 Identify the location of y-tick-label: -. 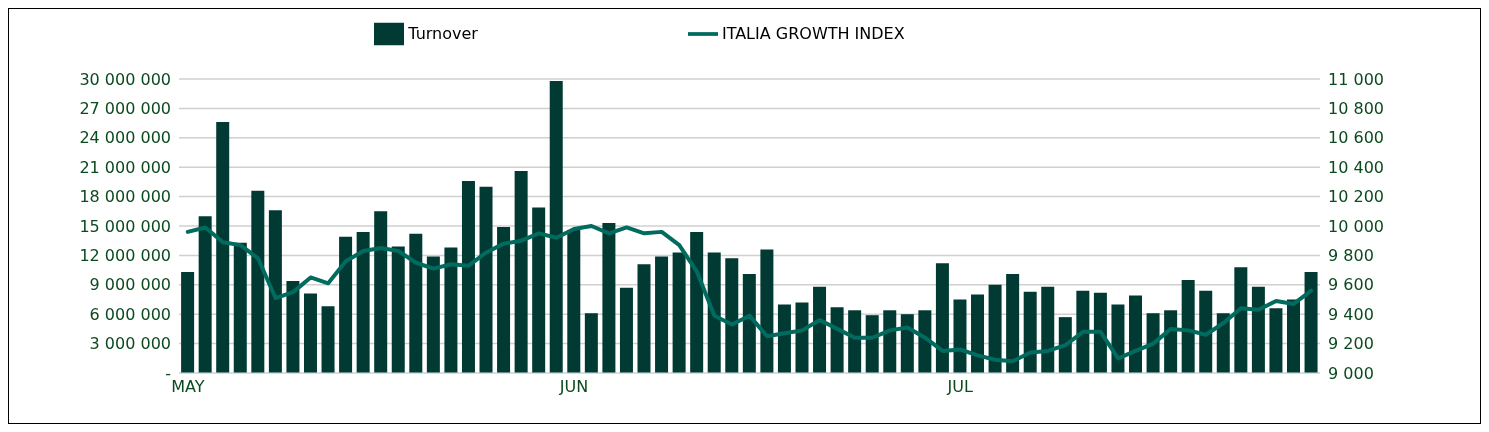
(168, 373).